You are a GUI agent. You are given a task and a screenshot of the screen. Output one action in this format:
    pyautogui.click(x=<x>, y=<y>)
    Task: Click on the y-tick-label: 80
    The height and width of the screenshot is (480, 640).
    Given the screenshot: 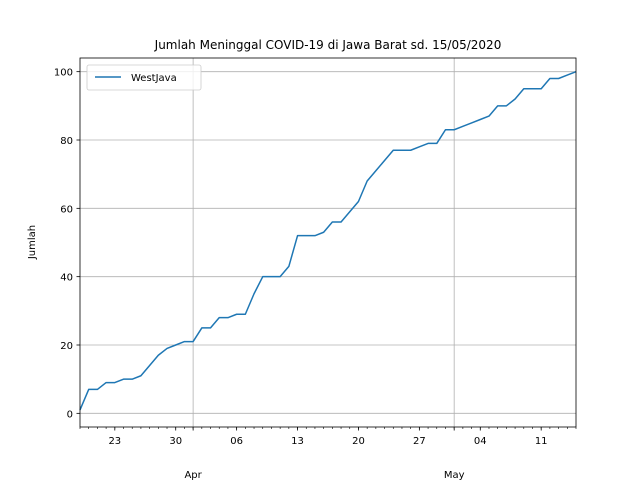 What is the action you would take?
    pyautogui.click(x=66, y=141)
    